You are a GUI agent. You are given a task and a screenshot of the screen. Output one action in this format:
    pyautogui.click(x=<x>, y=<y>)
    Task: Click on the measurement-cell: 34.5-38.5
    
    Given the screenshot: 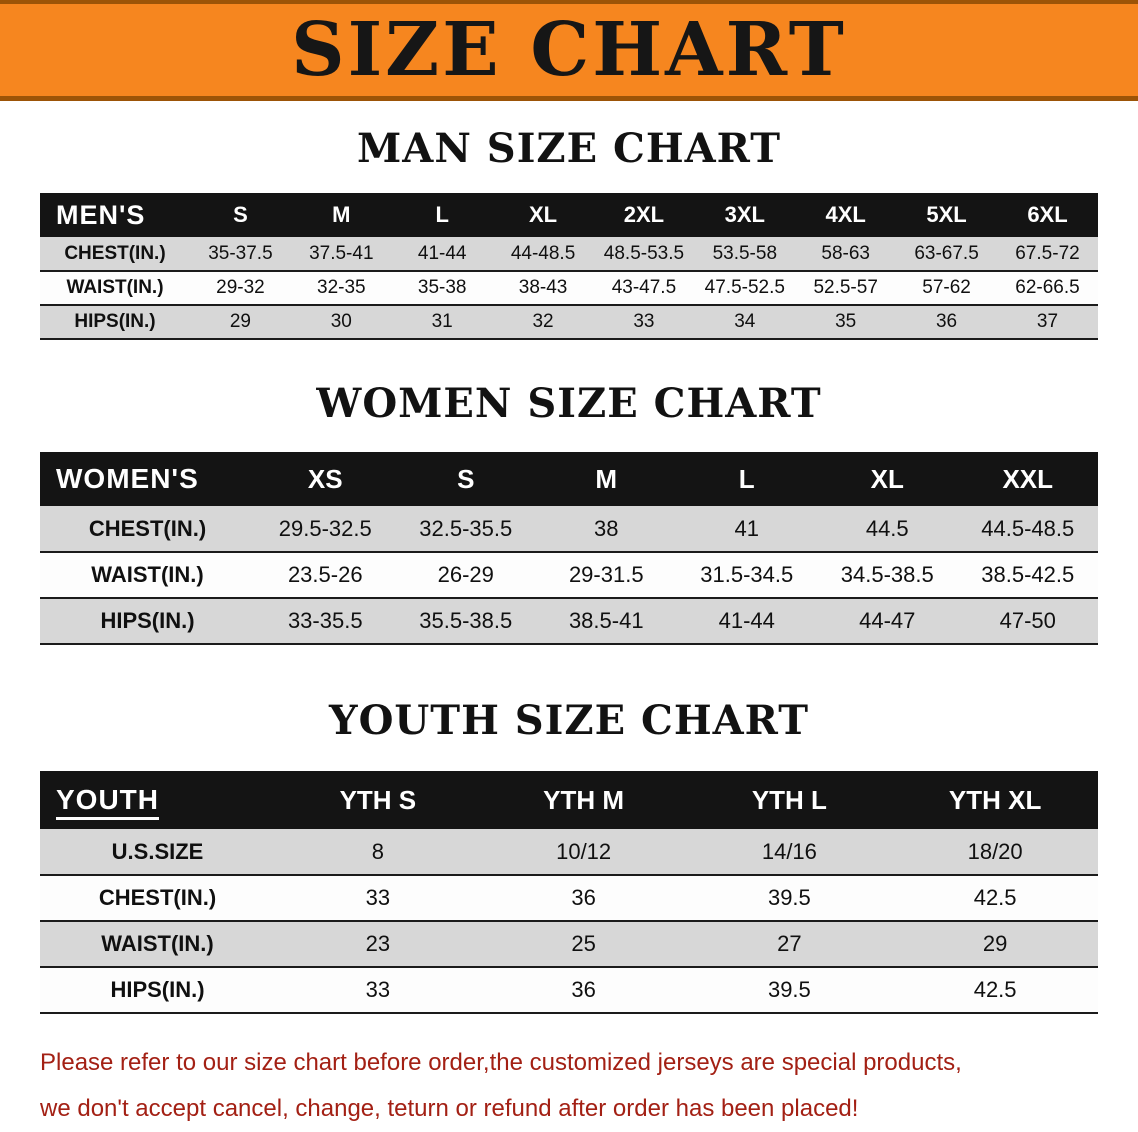 What is the action you would take?
    pyautogui.click(x=887, y=574)
    